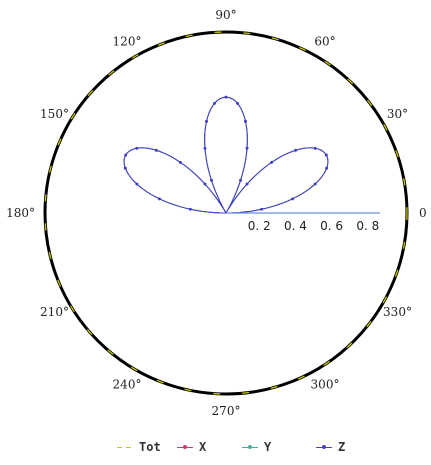 This screenshot has width=431, height=465. Describe the element at coordinates (150, 447) in the screenshot. I see `legend-label-tot: Tot` at that location.